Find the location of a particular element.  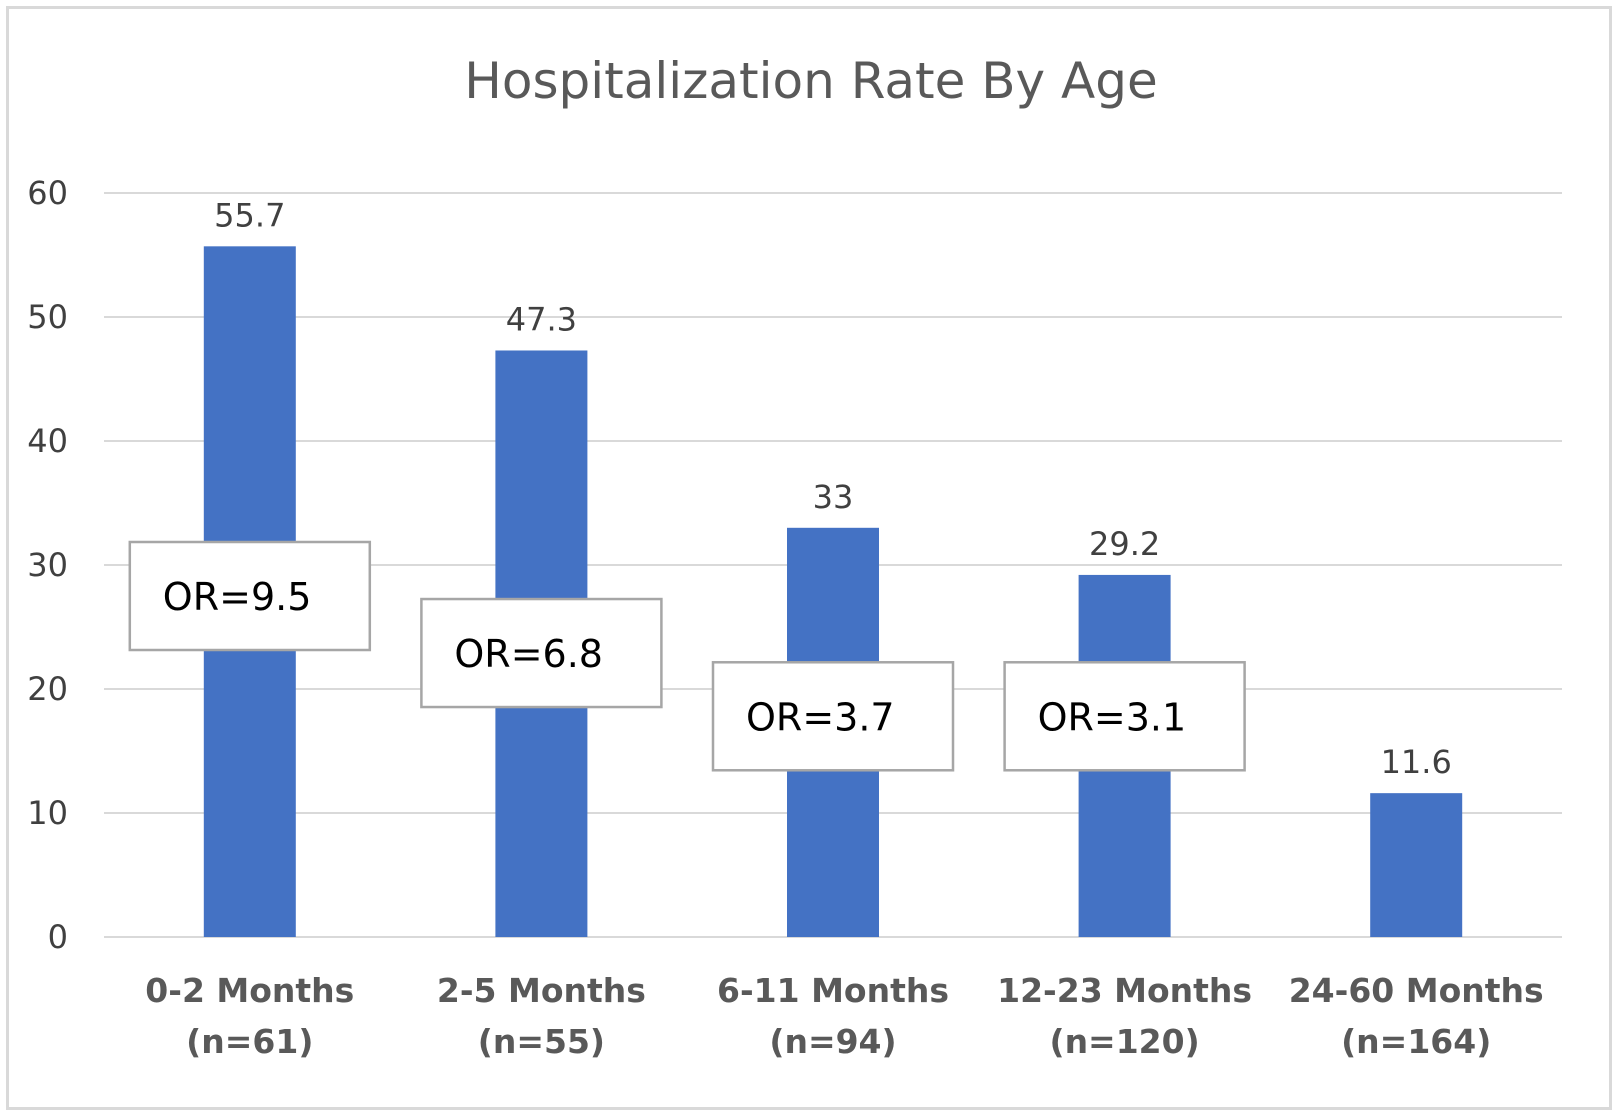

x-category-label: (n=94) is located at coordinates (832, 1041).